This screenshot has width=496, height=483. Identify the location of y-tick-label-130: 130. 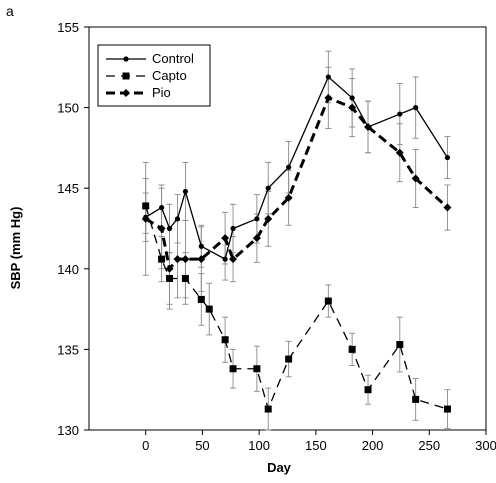
(68, 430).